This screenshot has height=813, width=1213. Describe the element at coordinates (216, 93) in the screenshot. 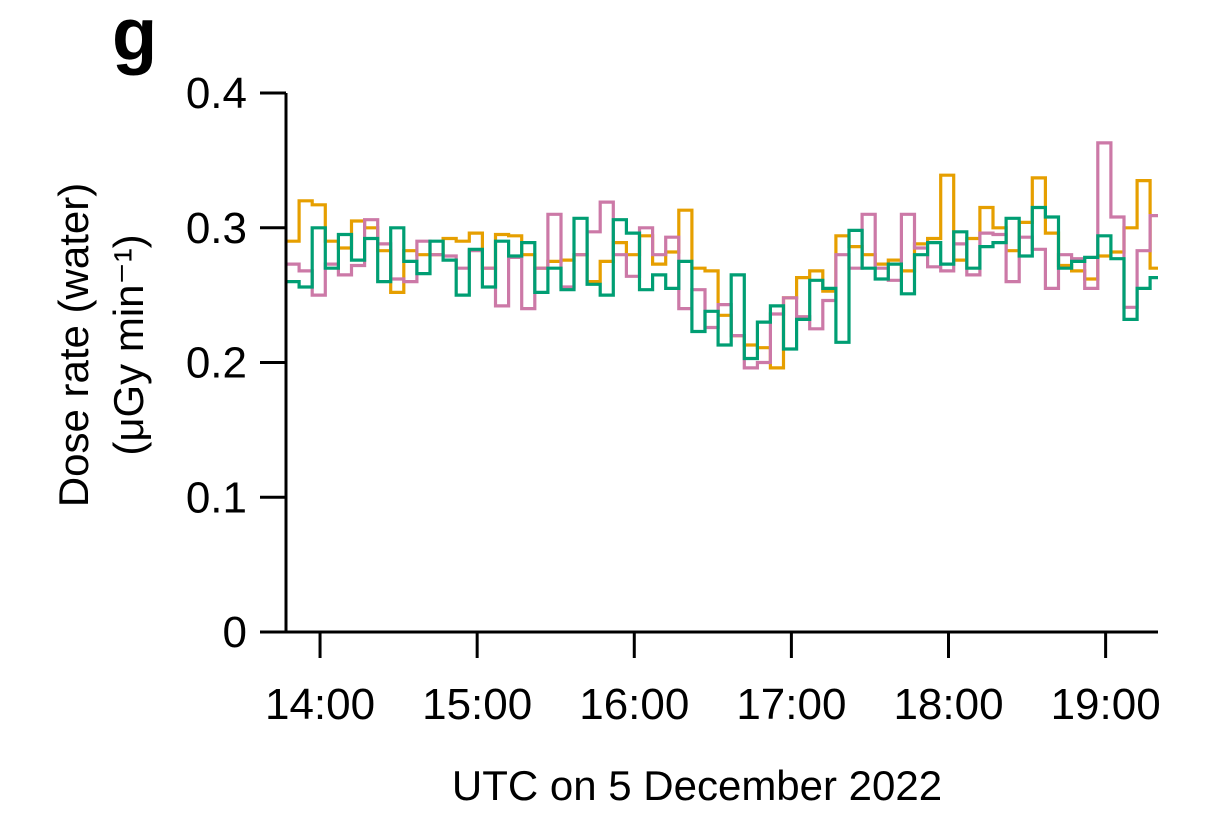

I see `y-tick-label: 0.4` at that location.